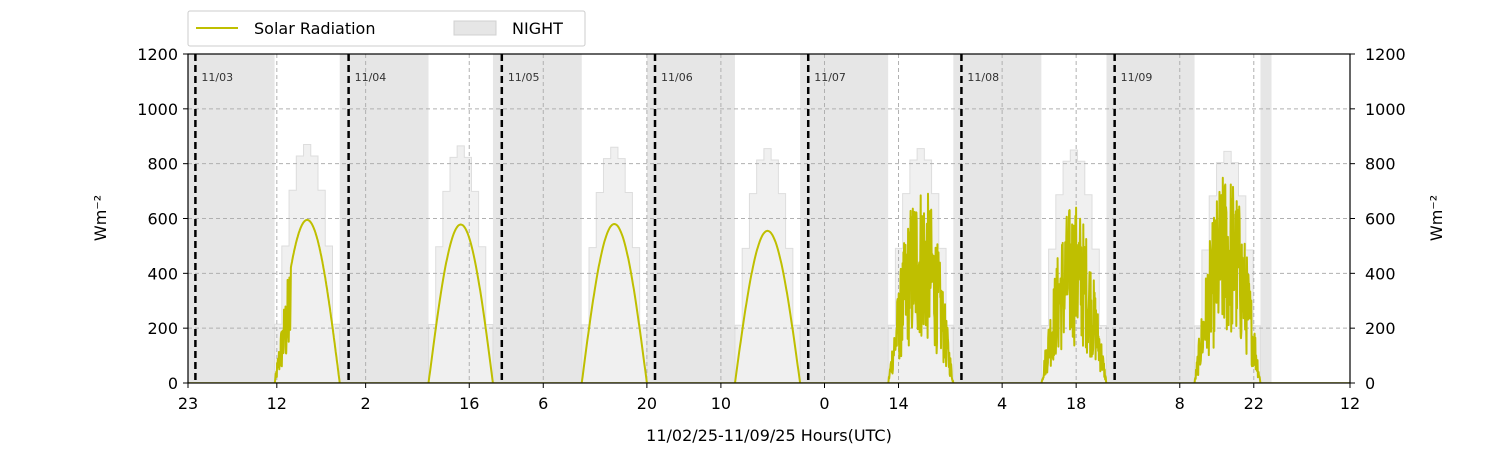 The image size is (1500, 450). What do you see at coordinates (524, 77) in the screenshot?
I see `day-label-2: 11/05` at bounding box center [524, 77].